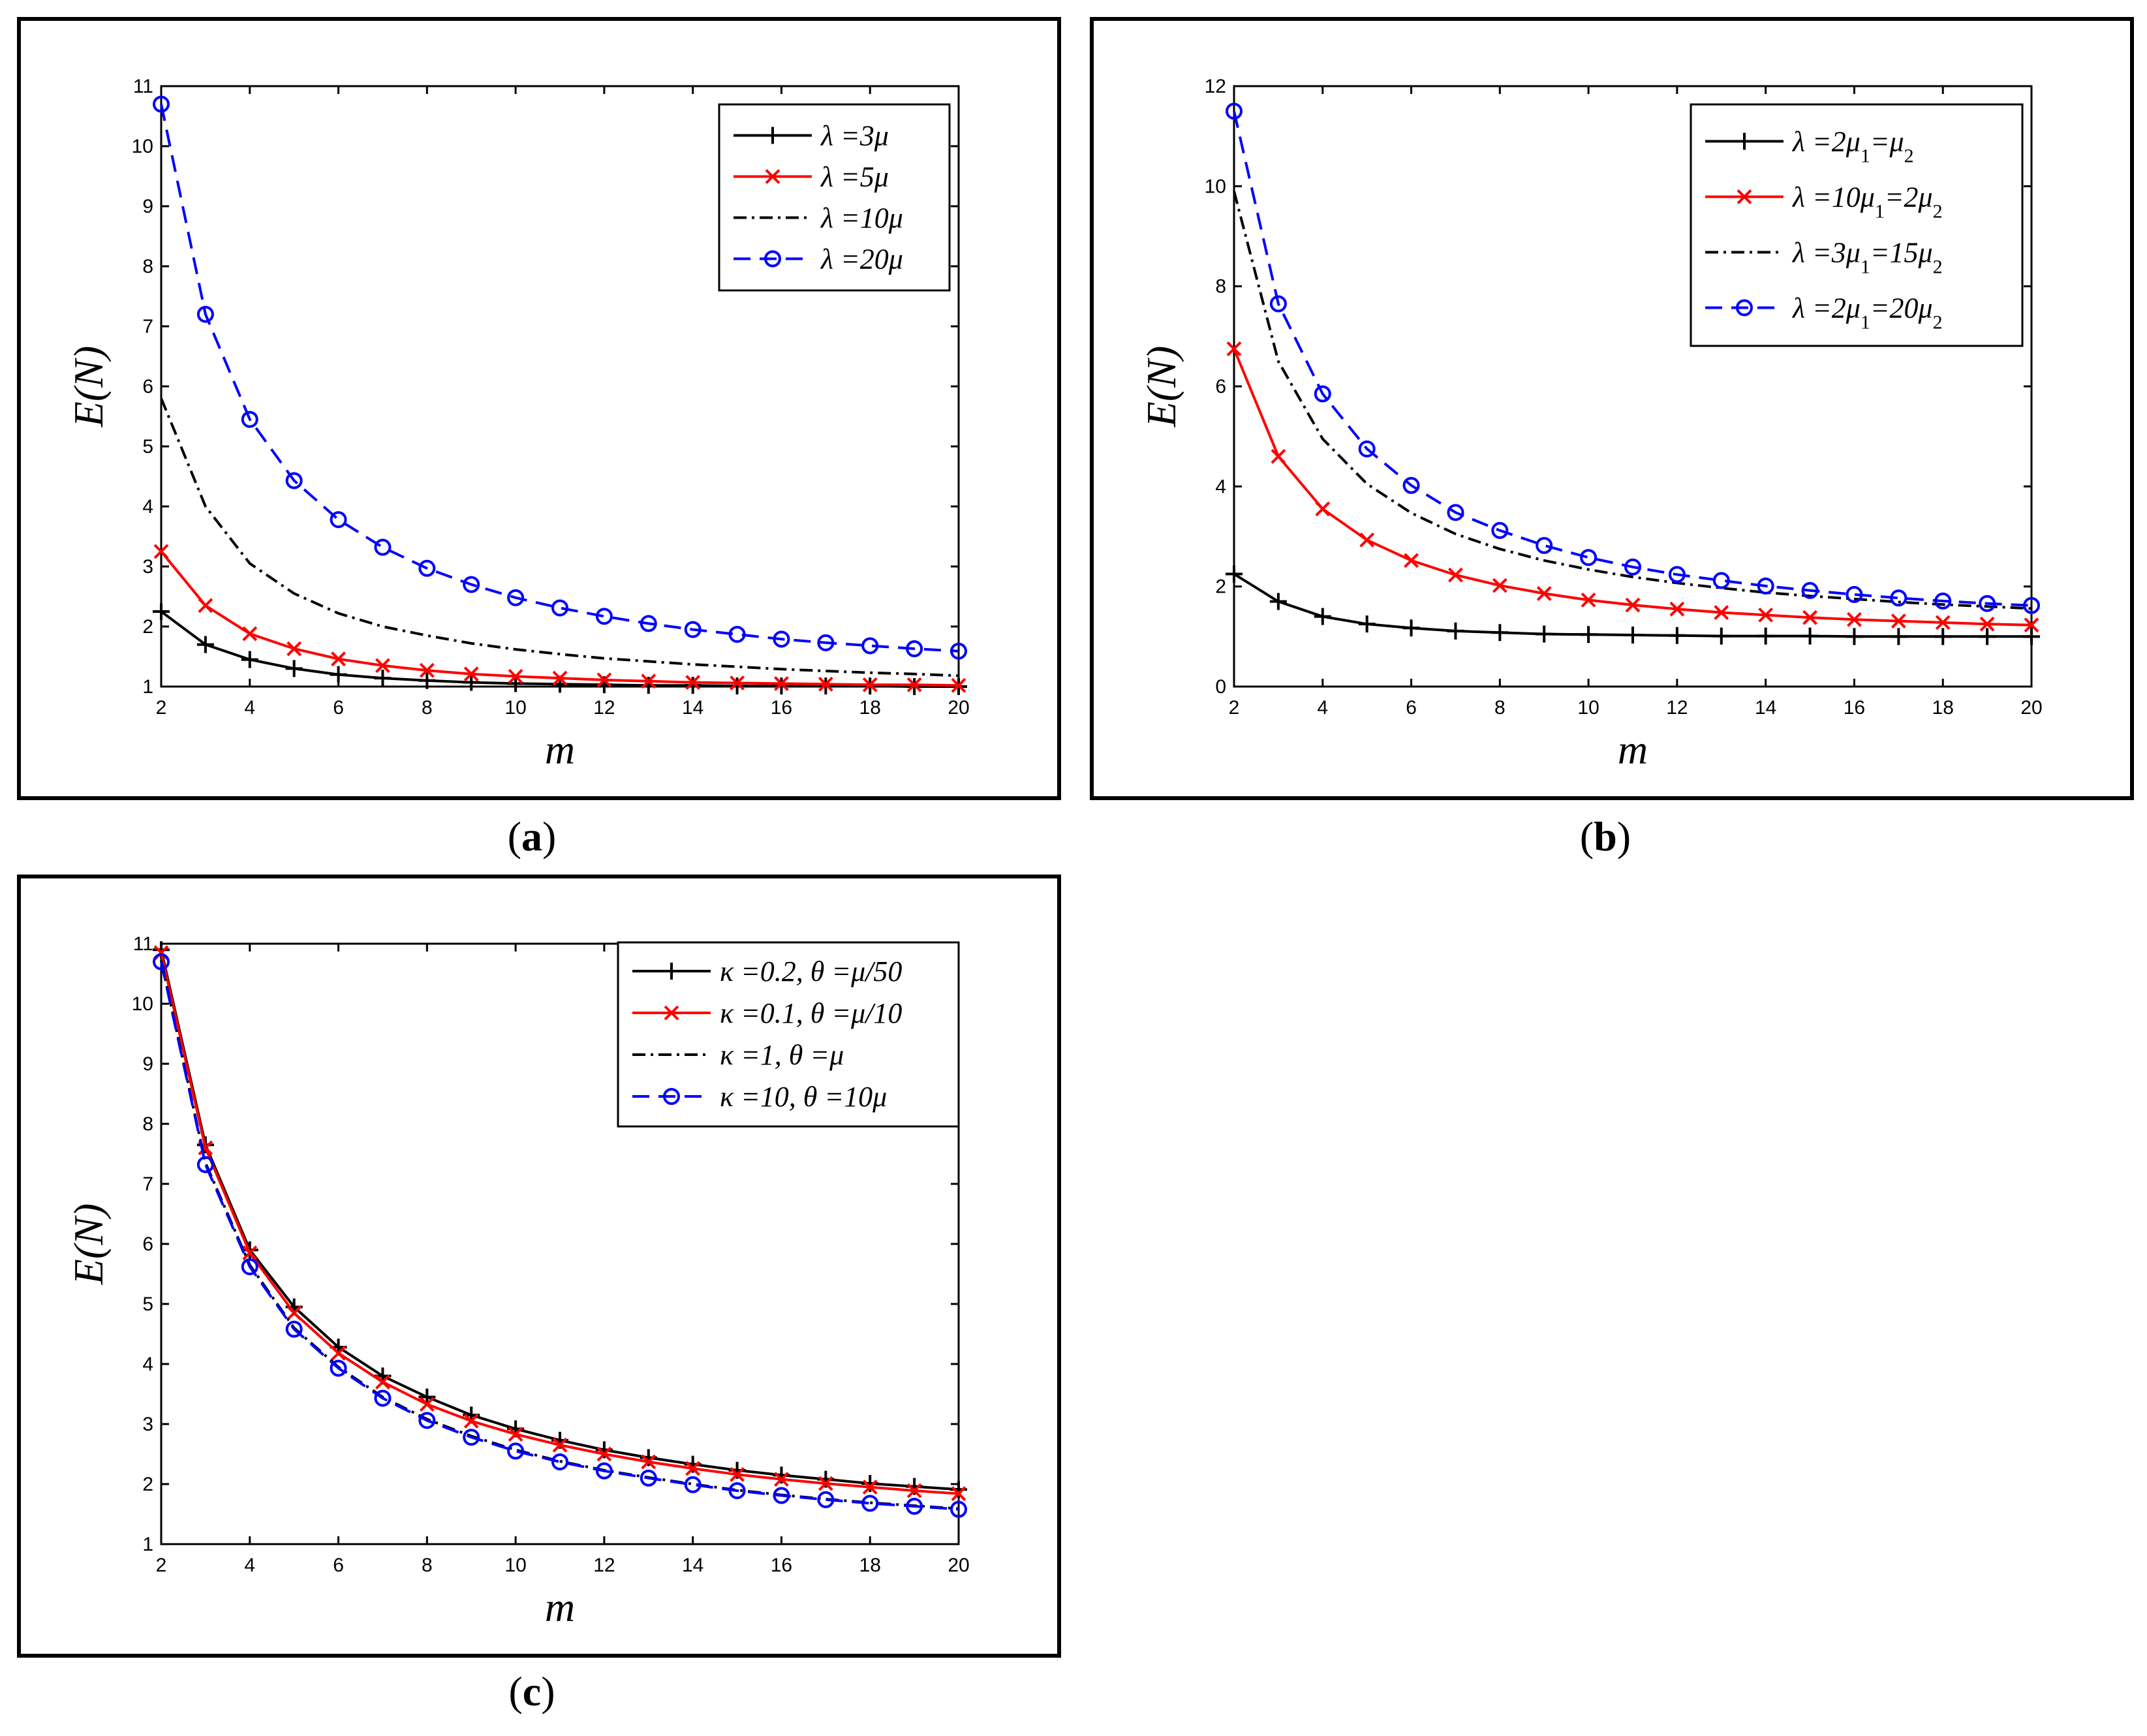 This screenshot has height=1736, width=2147. Describe the element at coordinates (1500, 708) in the screenshot. I see `x-tick-label: 8` at that location.